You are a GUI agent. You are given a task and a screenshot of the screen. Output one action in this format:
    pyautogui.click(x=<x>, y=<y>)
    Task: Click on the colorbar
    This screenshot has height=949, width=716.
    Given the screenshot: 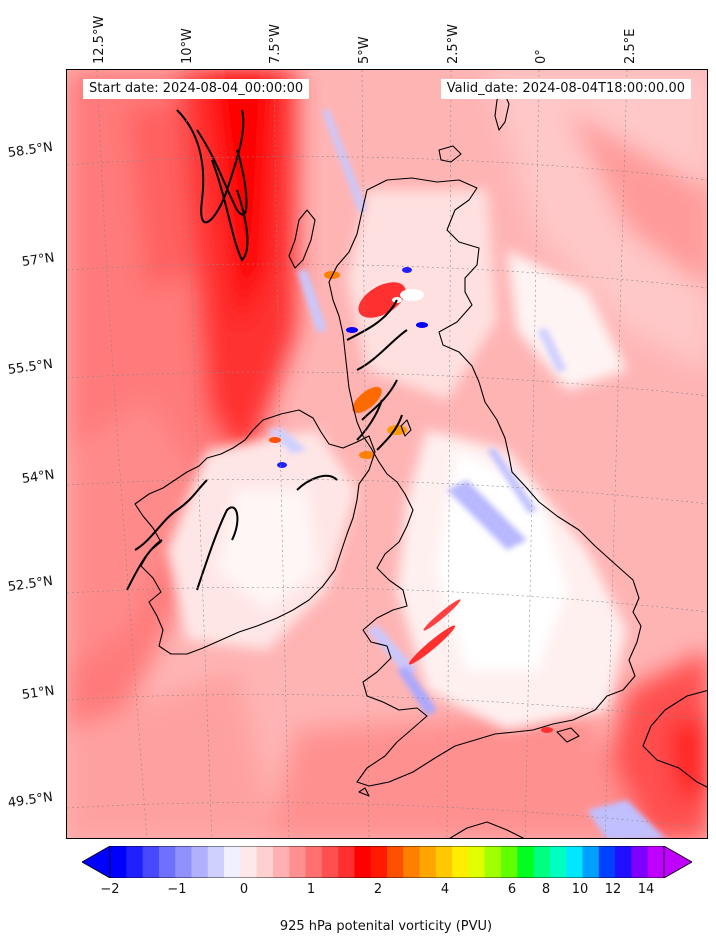 What is the action you would take?
    pyautogui.click(x=387, y=862)
    